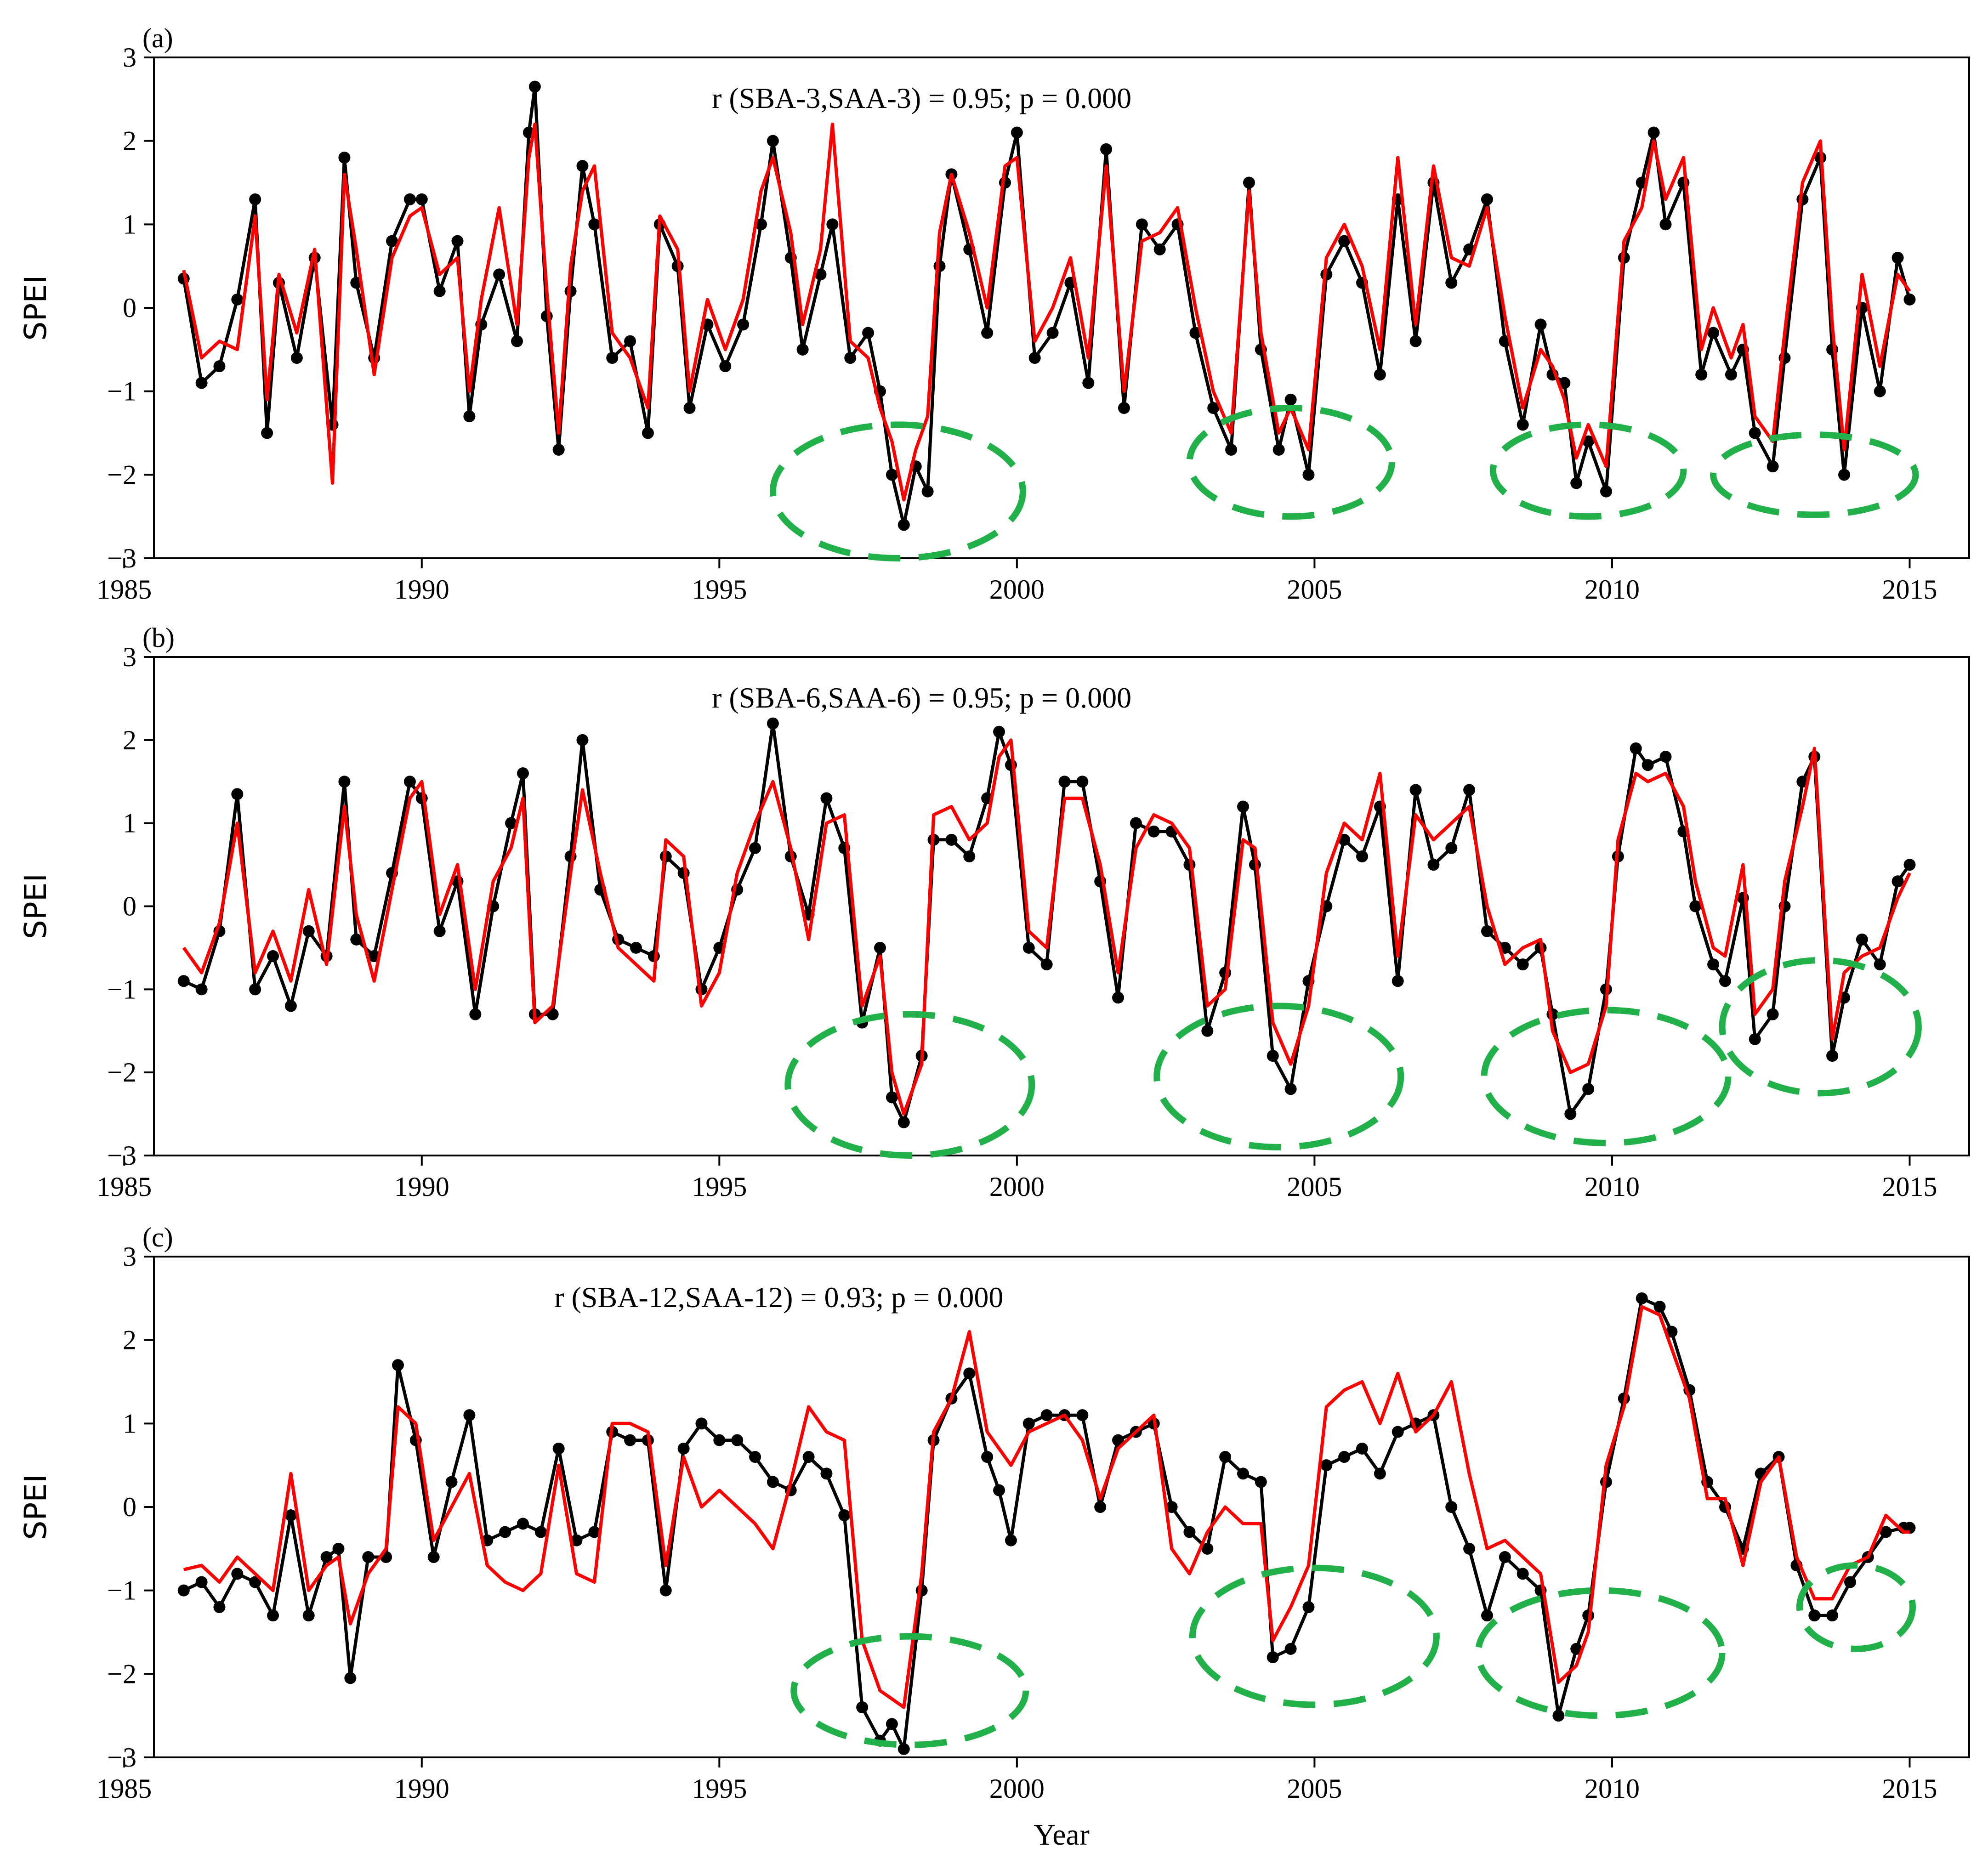  I want to click on y-tick-label: 0, so click(129, 308).